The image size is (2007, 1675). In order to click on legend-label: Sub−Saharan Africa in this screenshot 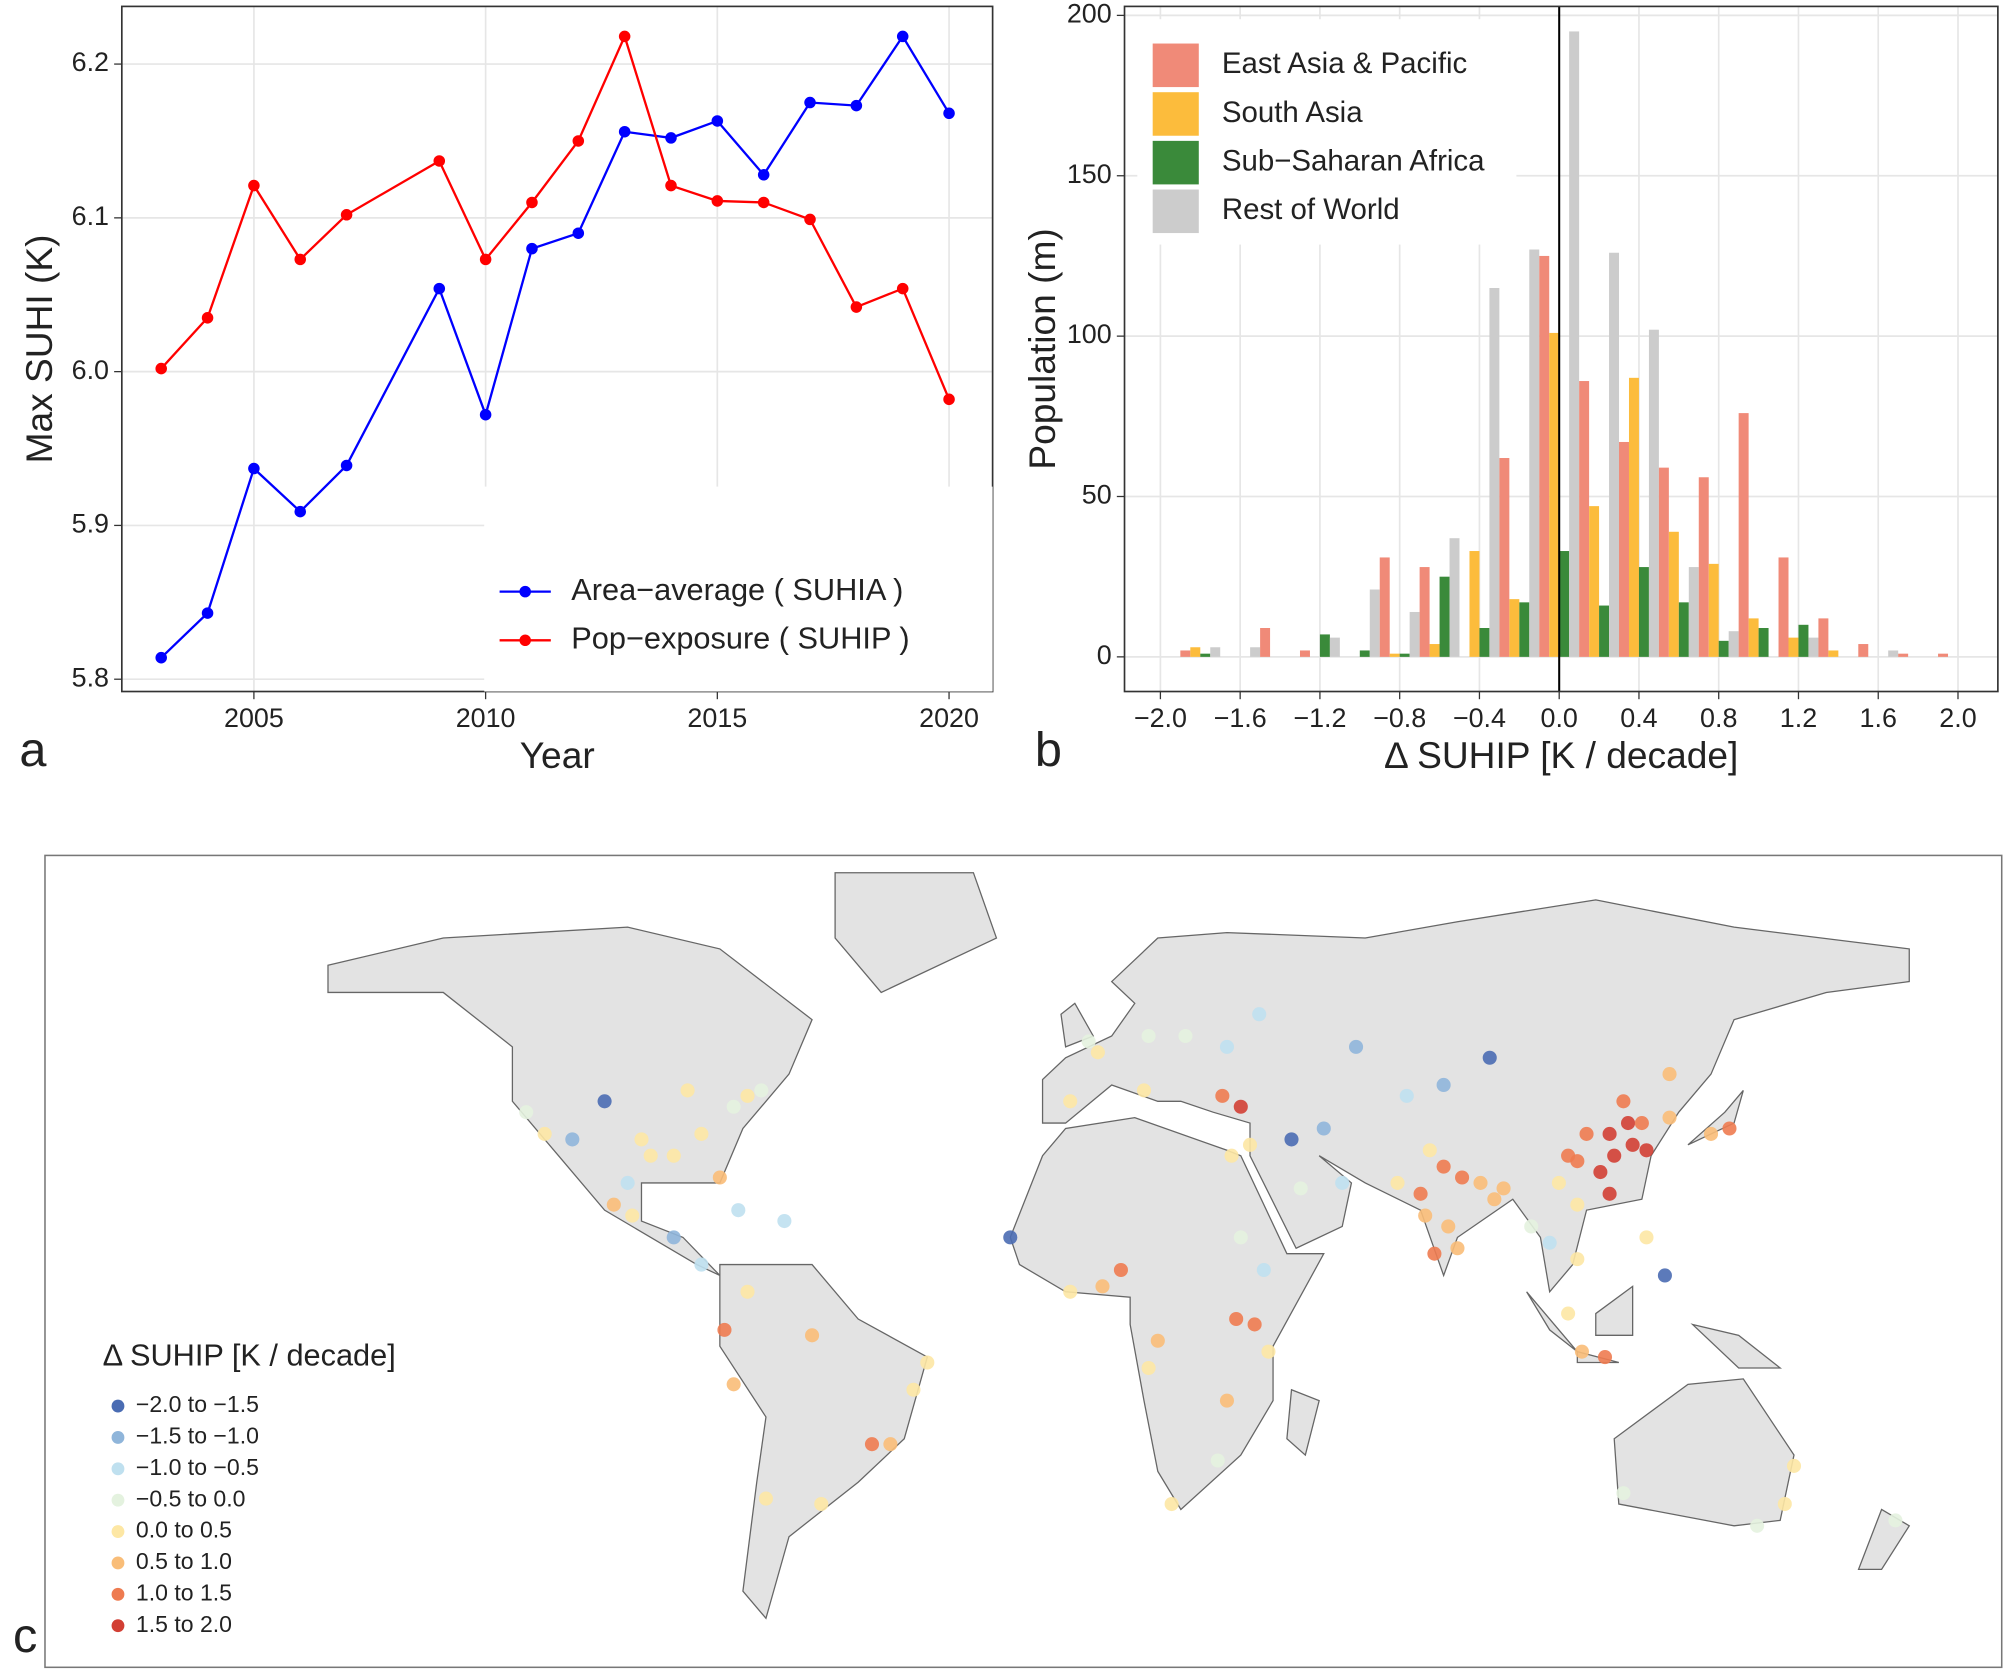, I will do `click(1353, 160)`.